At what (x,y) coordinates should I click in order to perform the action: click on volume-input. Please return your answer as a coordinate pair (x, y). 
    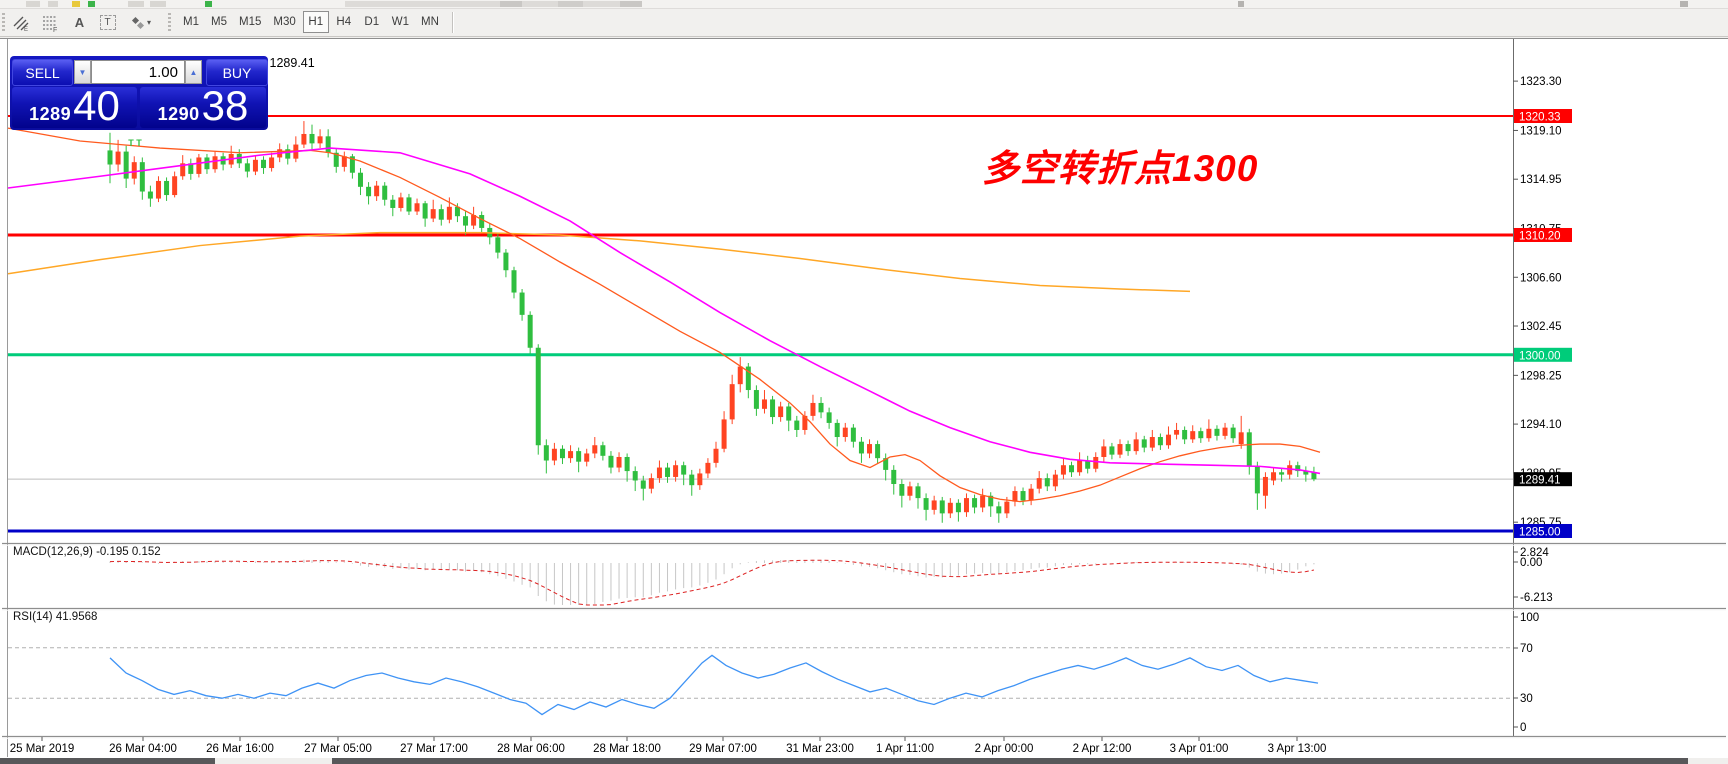
    Looking at the image, I should click on (138, 72).